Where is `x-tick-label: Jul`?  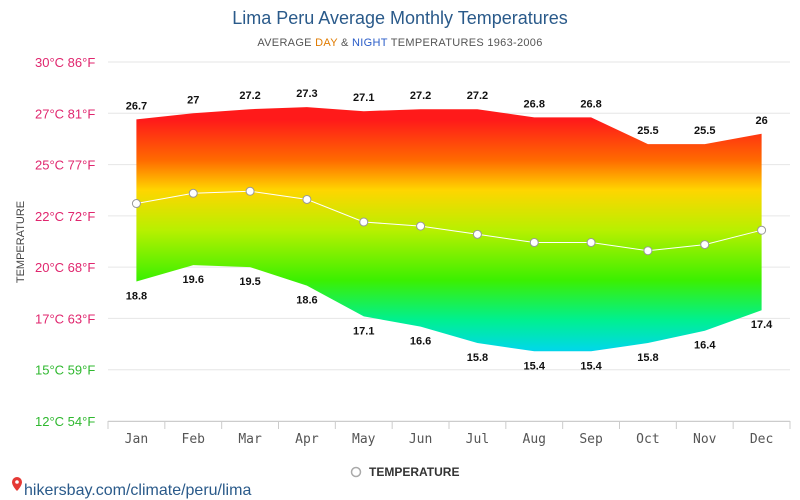 x-tick-label: Jul is located at coordinates (477, 439).